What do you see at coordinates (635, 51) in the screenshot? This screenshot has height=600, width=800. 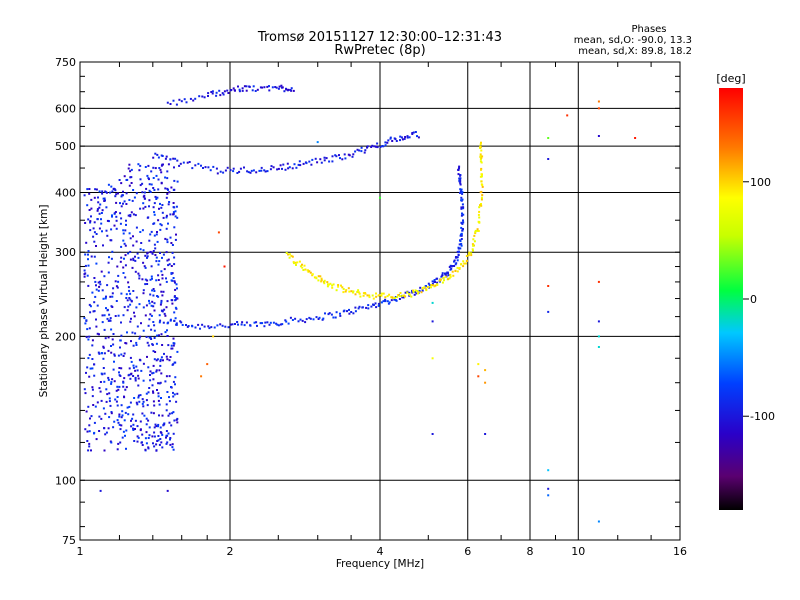 I see `stats-x-line: mean, sd,X: 89.8, 18.2` at bounding box center [635, 51].